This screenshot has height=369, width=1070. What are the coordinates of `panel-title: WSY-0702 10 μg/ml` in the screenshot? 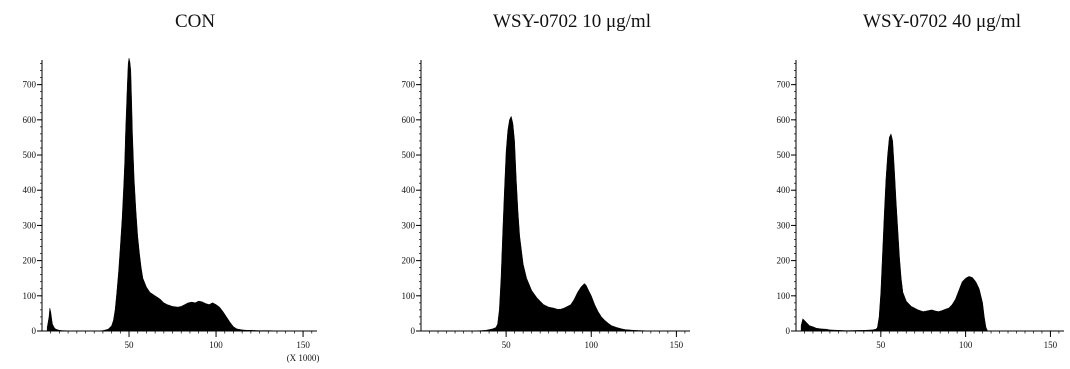 It's located at (572, 21).